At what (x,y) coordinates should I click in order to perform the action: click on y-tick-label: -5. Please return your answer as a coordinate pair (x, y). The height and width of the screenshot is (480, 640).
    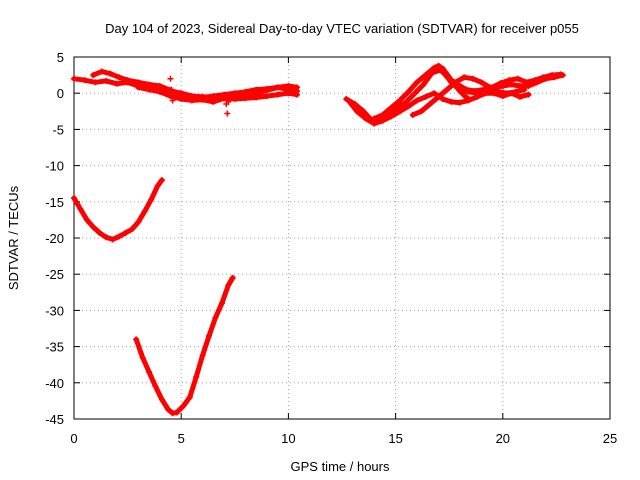
    Looking at the image, I should click on (58, 129).